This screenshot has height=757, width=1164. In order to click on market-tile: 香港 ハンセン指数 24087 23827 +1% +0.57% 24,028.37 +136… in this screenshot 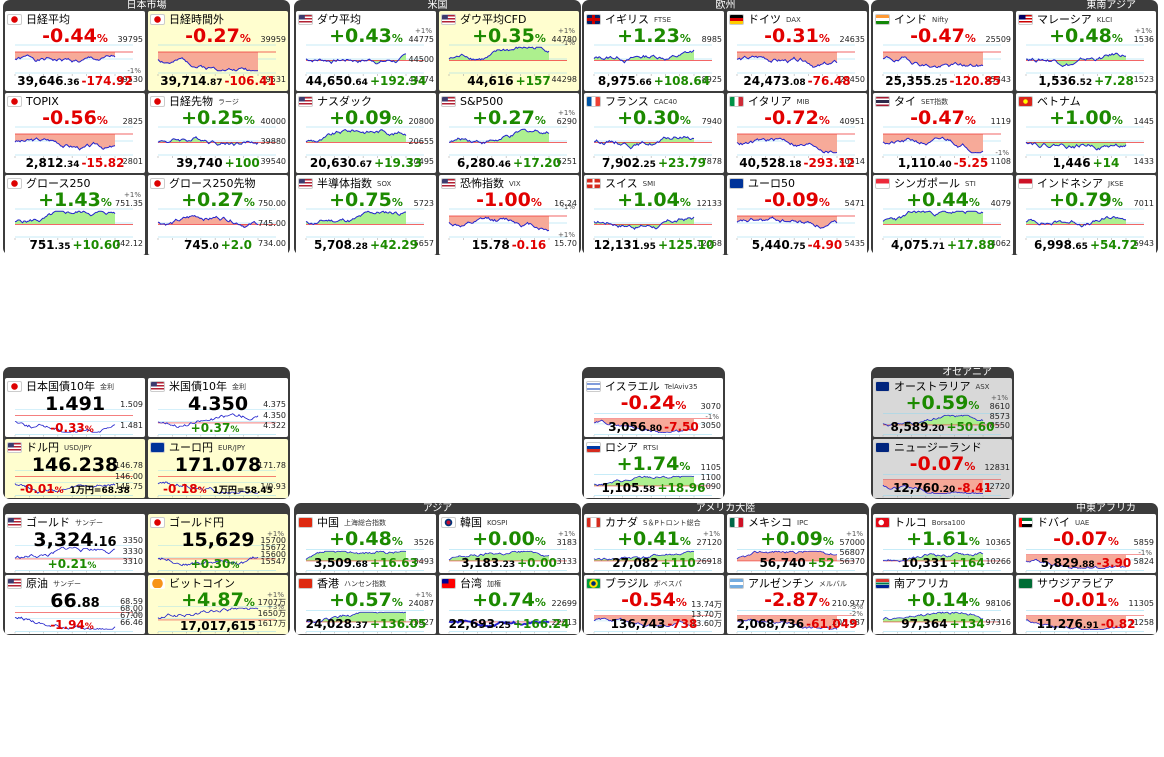, I will do `click(366, 604)`.